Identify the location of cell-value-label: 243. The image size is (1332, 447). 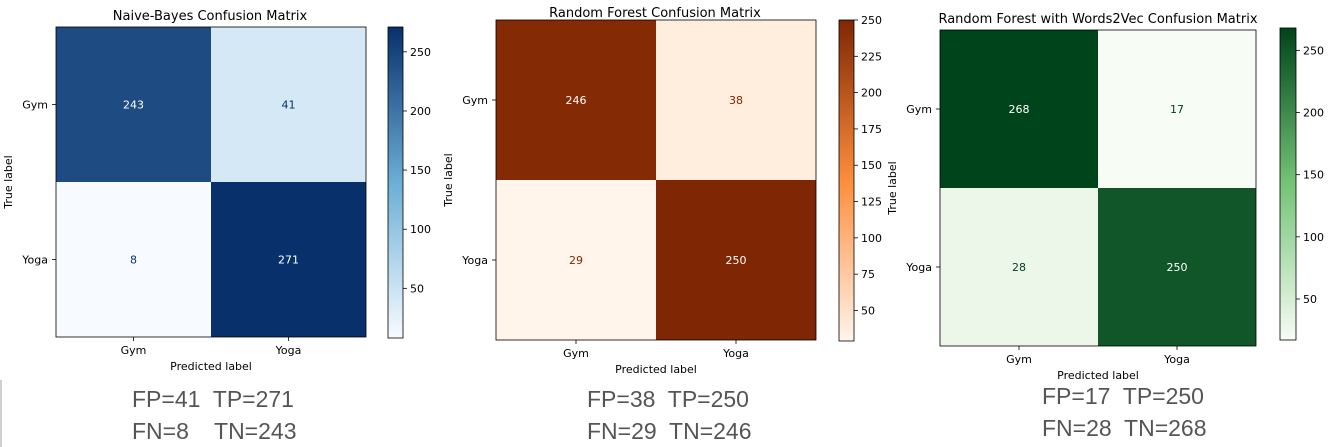
(133, 105).